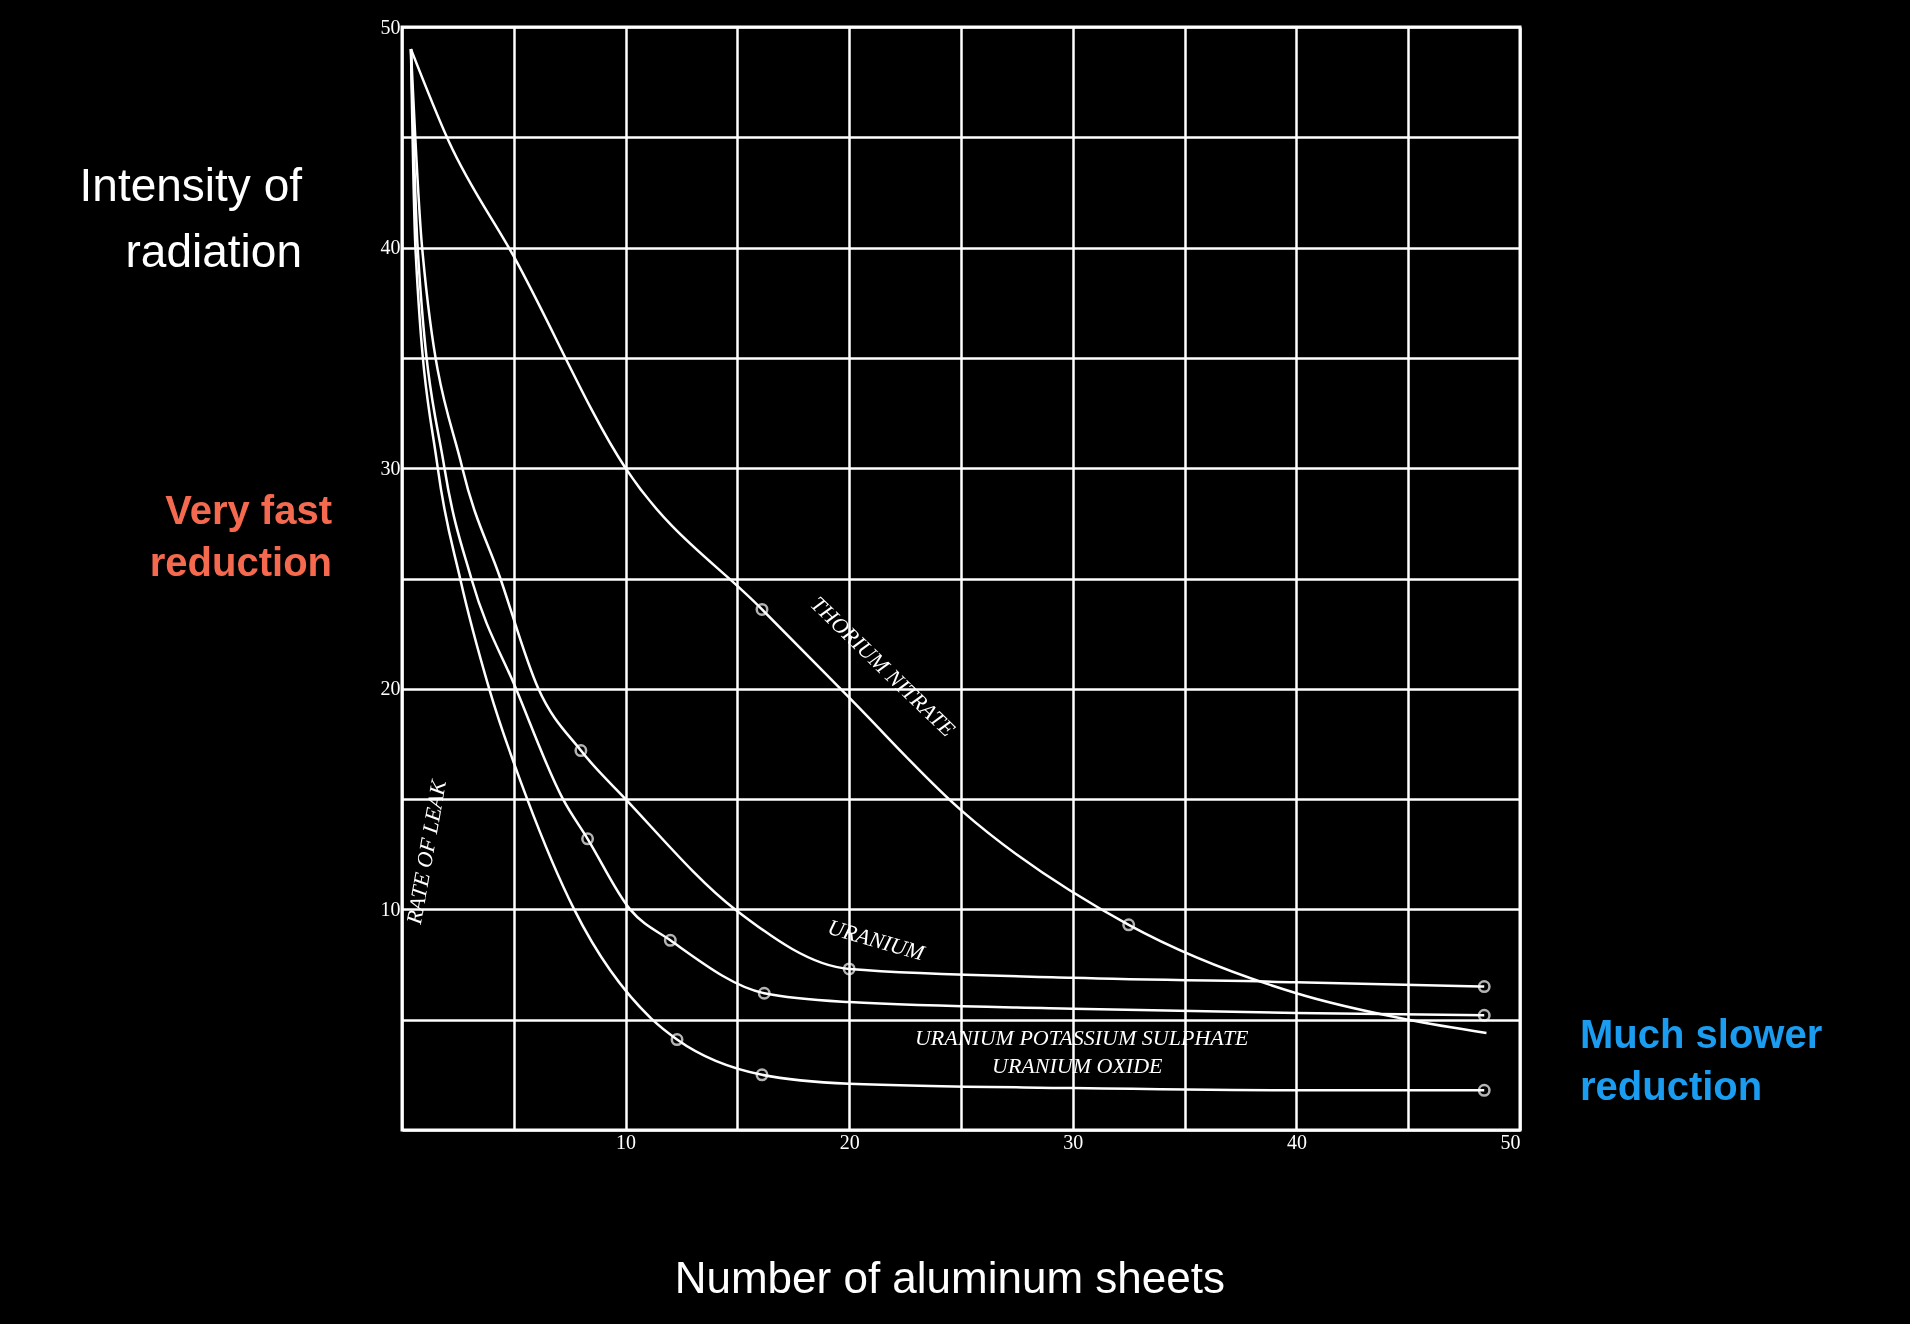 The image size is (1910, 1324). What do you see at coordinates (849, 1141) in the screenshot?
I see `x-tick-label: 20` at bounding box center [849, 1141].